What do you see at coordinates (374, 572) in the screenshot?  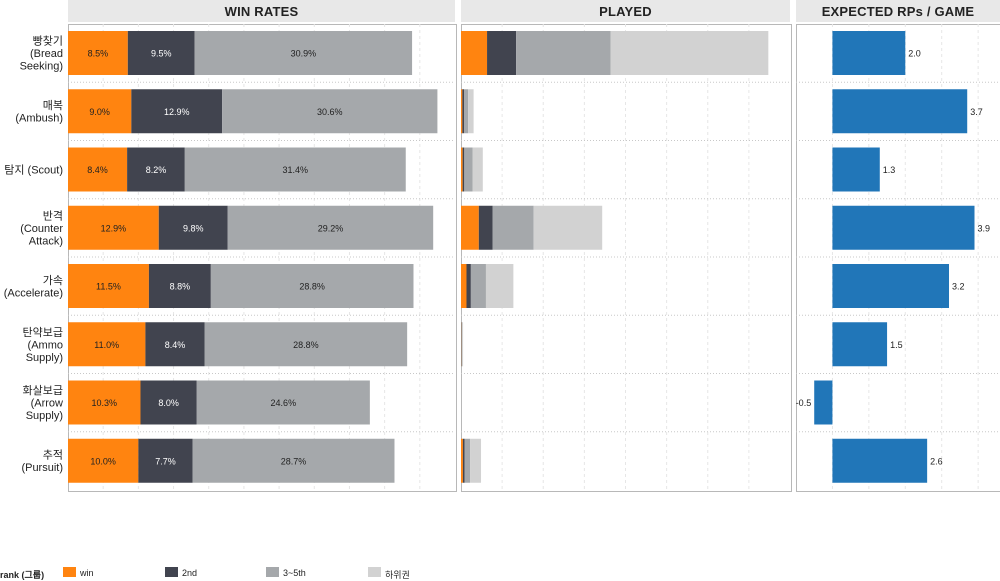 I see `legend-swatch-lower` at bounding box center [374, 572].